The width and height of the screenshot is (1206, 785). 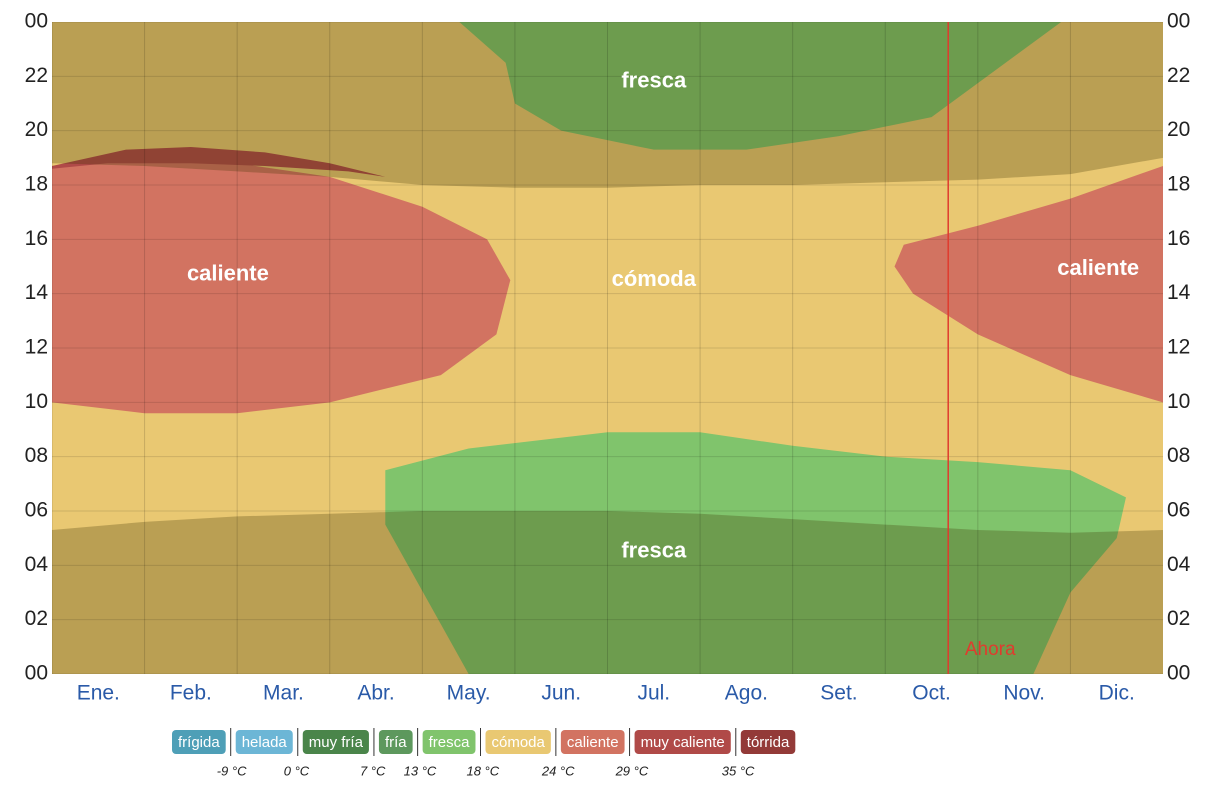 What do you see at coordinates (1179, 292) in the screenshot?
I see `y2-tick-label: 14` at bounding box center [1179, 292].